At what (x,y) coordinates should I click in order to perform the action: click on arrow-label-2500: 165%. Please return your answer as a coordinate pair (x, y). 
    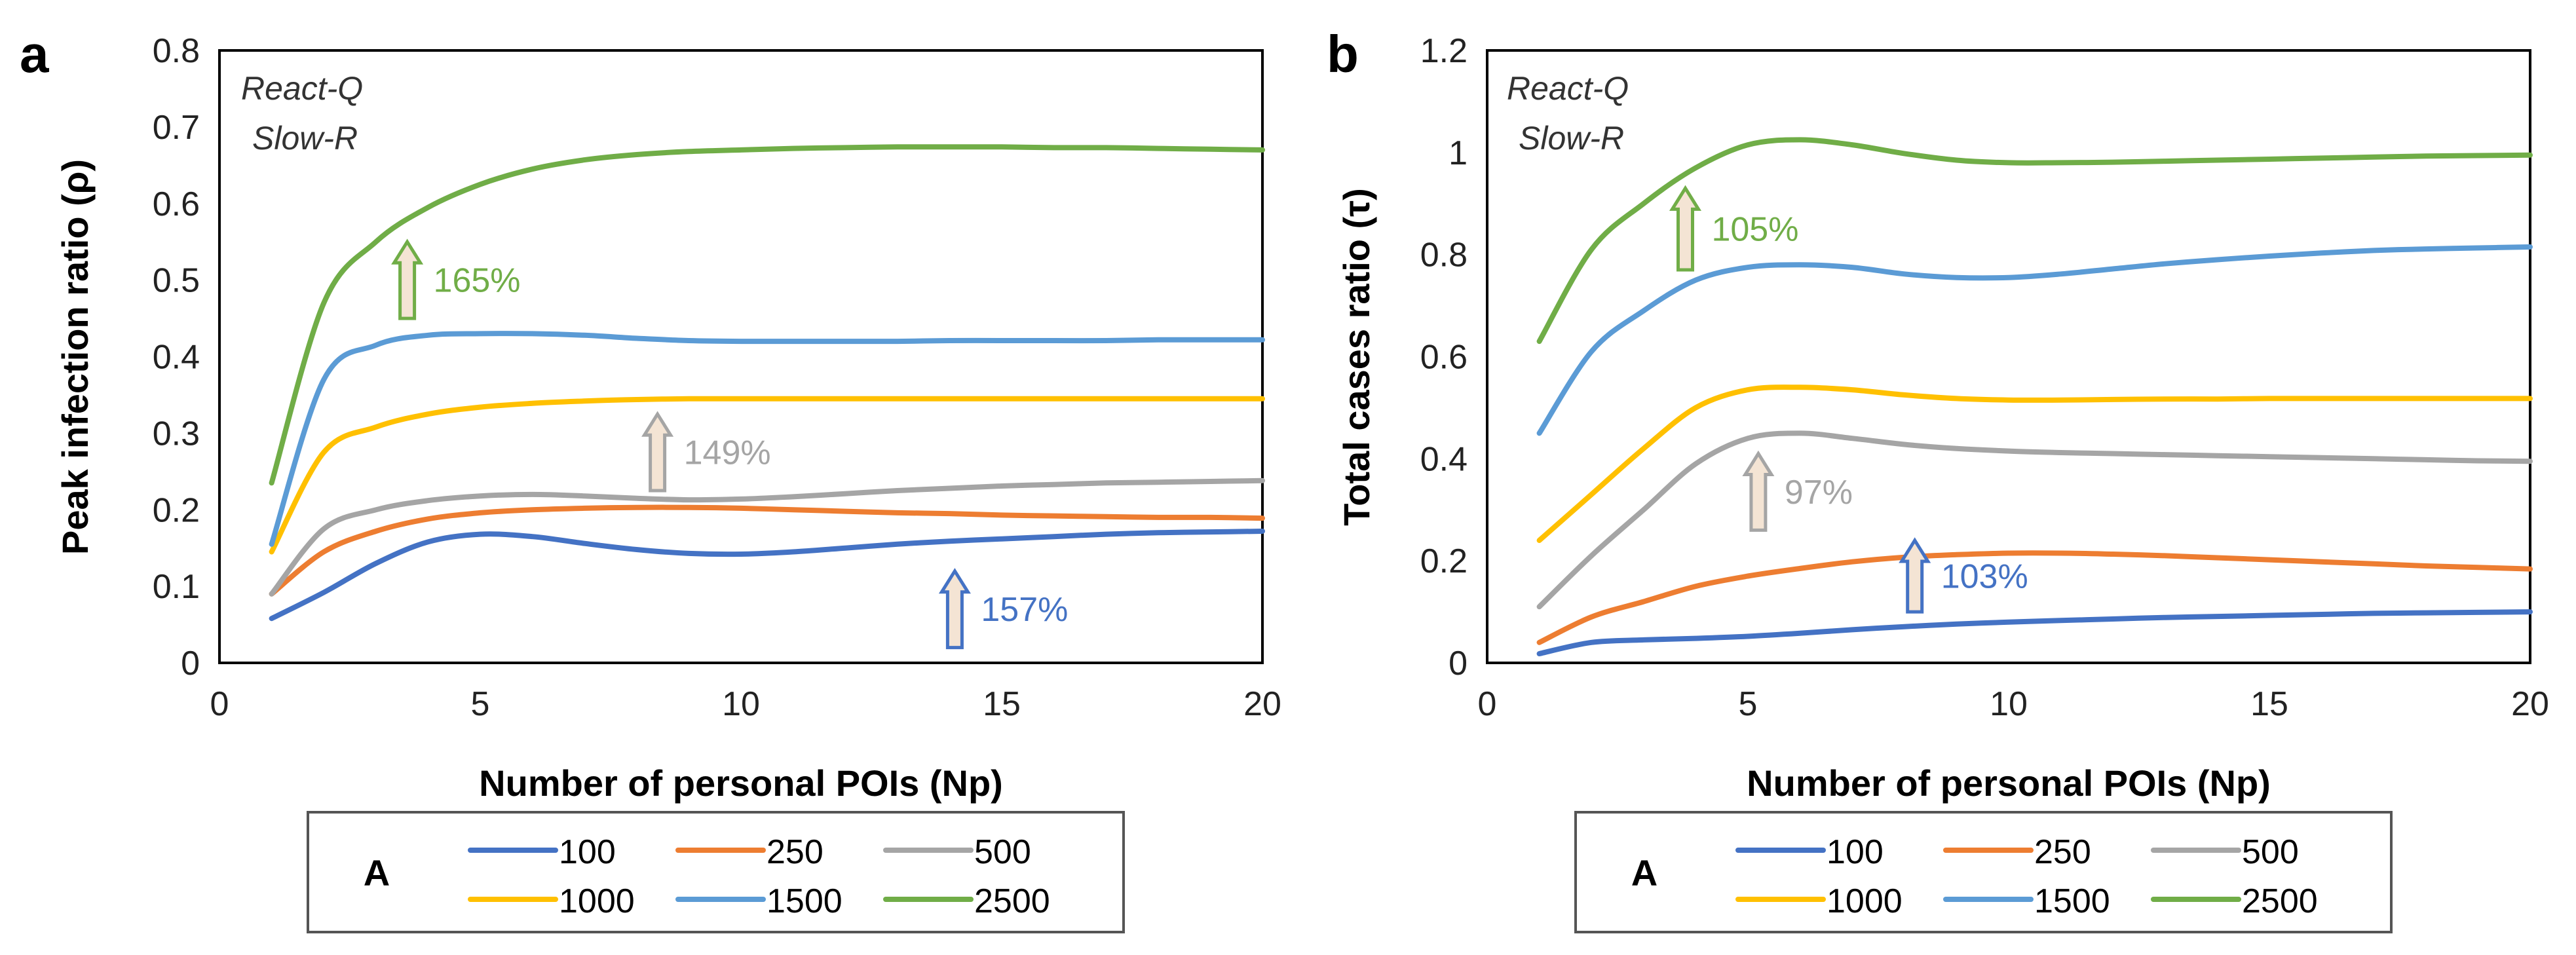
    Looking at the image, I should click on (477, 281).